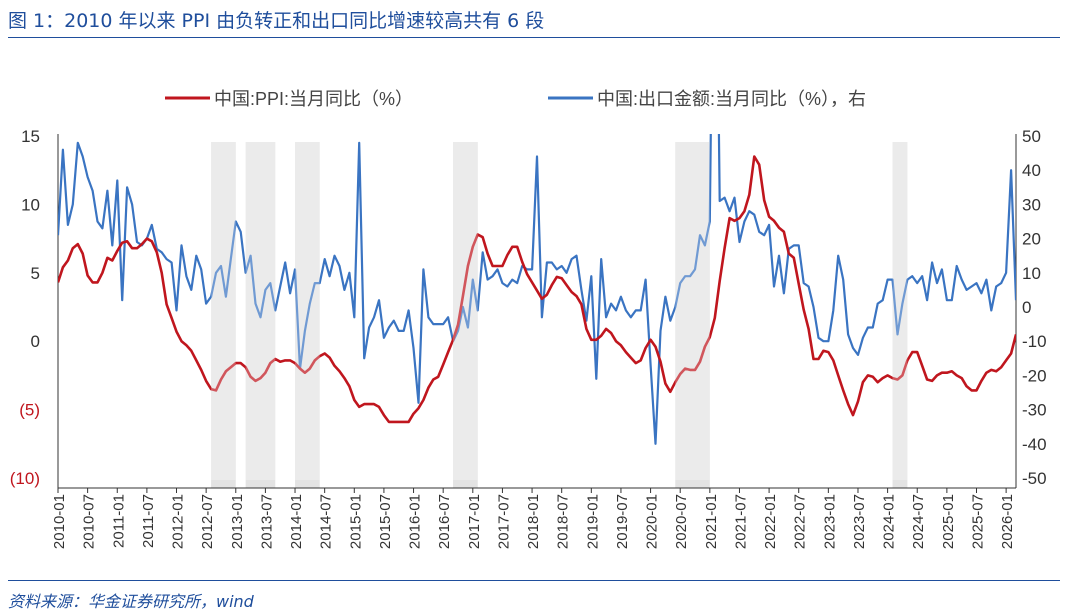  What do you see at coordinates (515, 99) in the screenshot?
I see `legend: 中国:PPI:当月同比（%） 中国:出口金额:当月同比（%），右` at bounding box center [515, 99].